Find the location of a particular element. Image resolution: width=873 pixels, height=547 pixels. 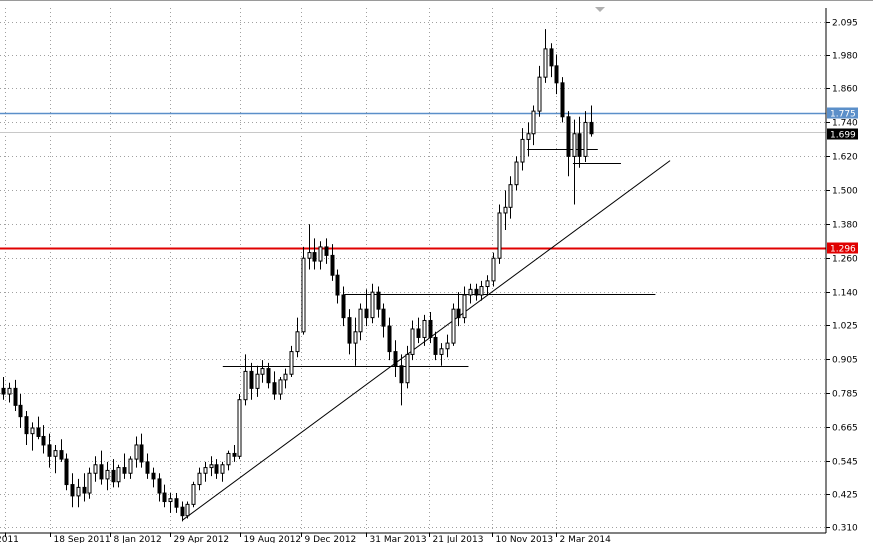

y-tick-label: 0.785 is located at coordinates (845, 395).